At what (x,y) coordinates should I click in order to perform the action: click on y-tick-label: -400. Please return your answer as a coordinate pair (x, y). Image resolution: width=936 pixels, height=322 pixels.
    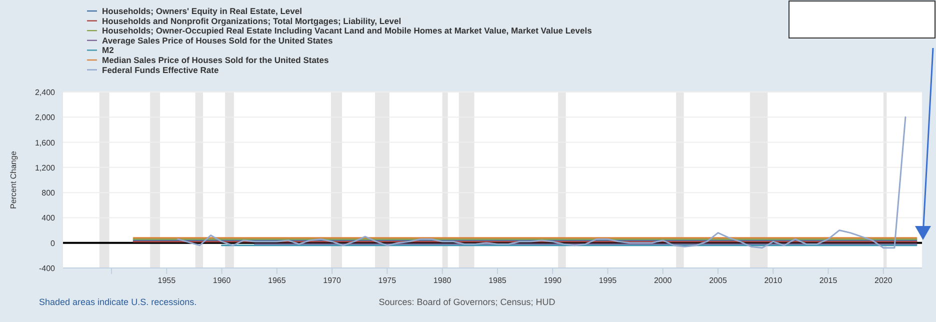
    Looking at the image, I should click on (47, 268).